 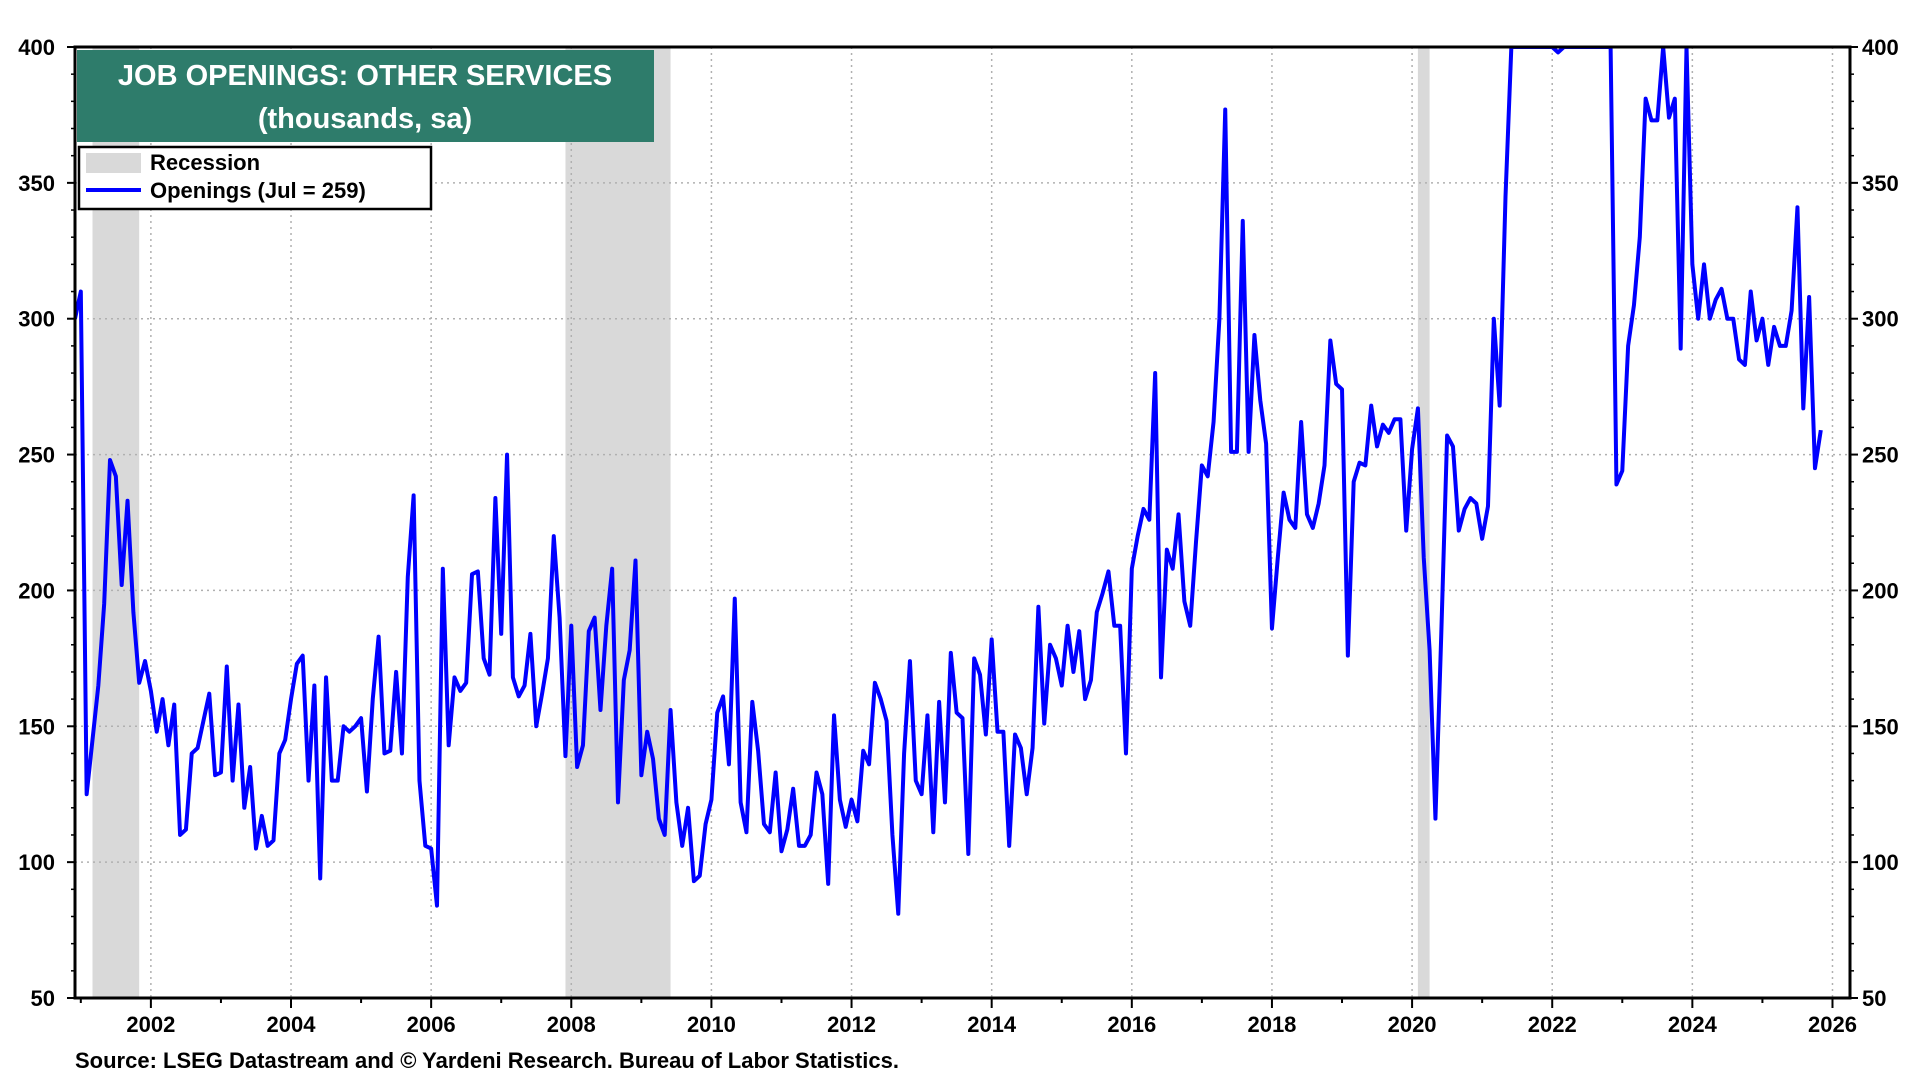 I want to click on y-tick-label-left: 150, so click(x=36, y=726).